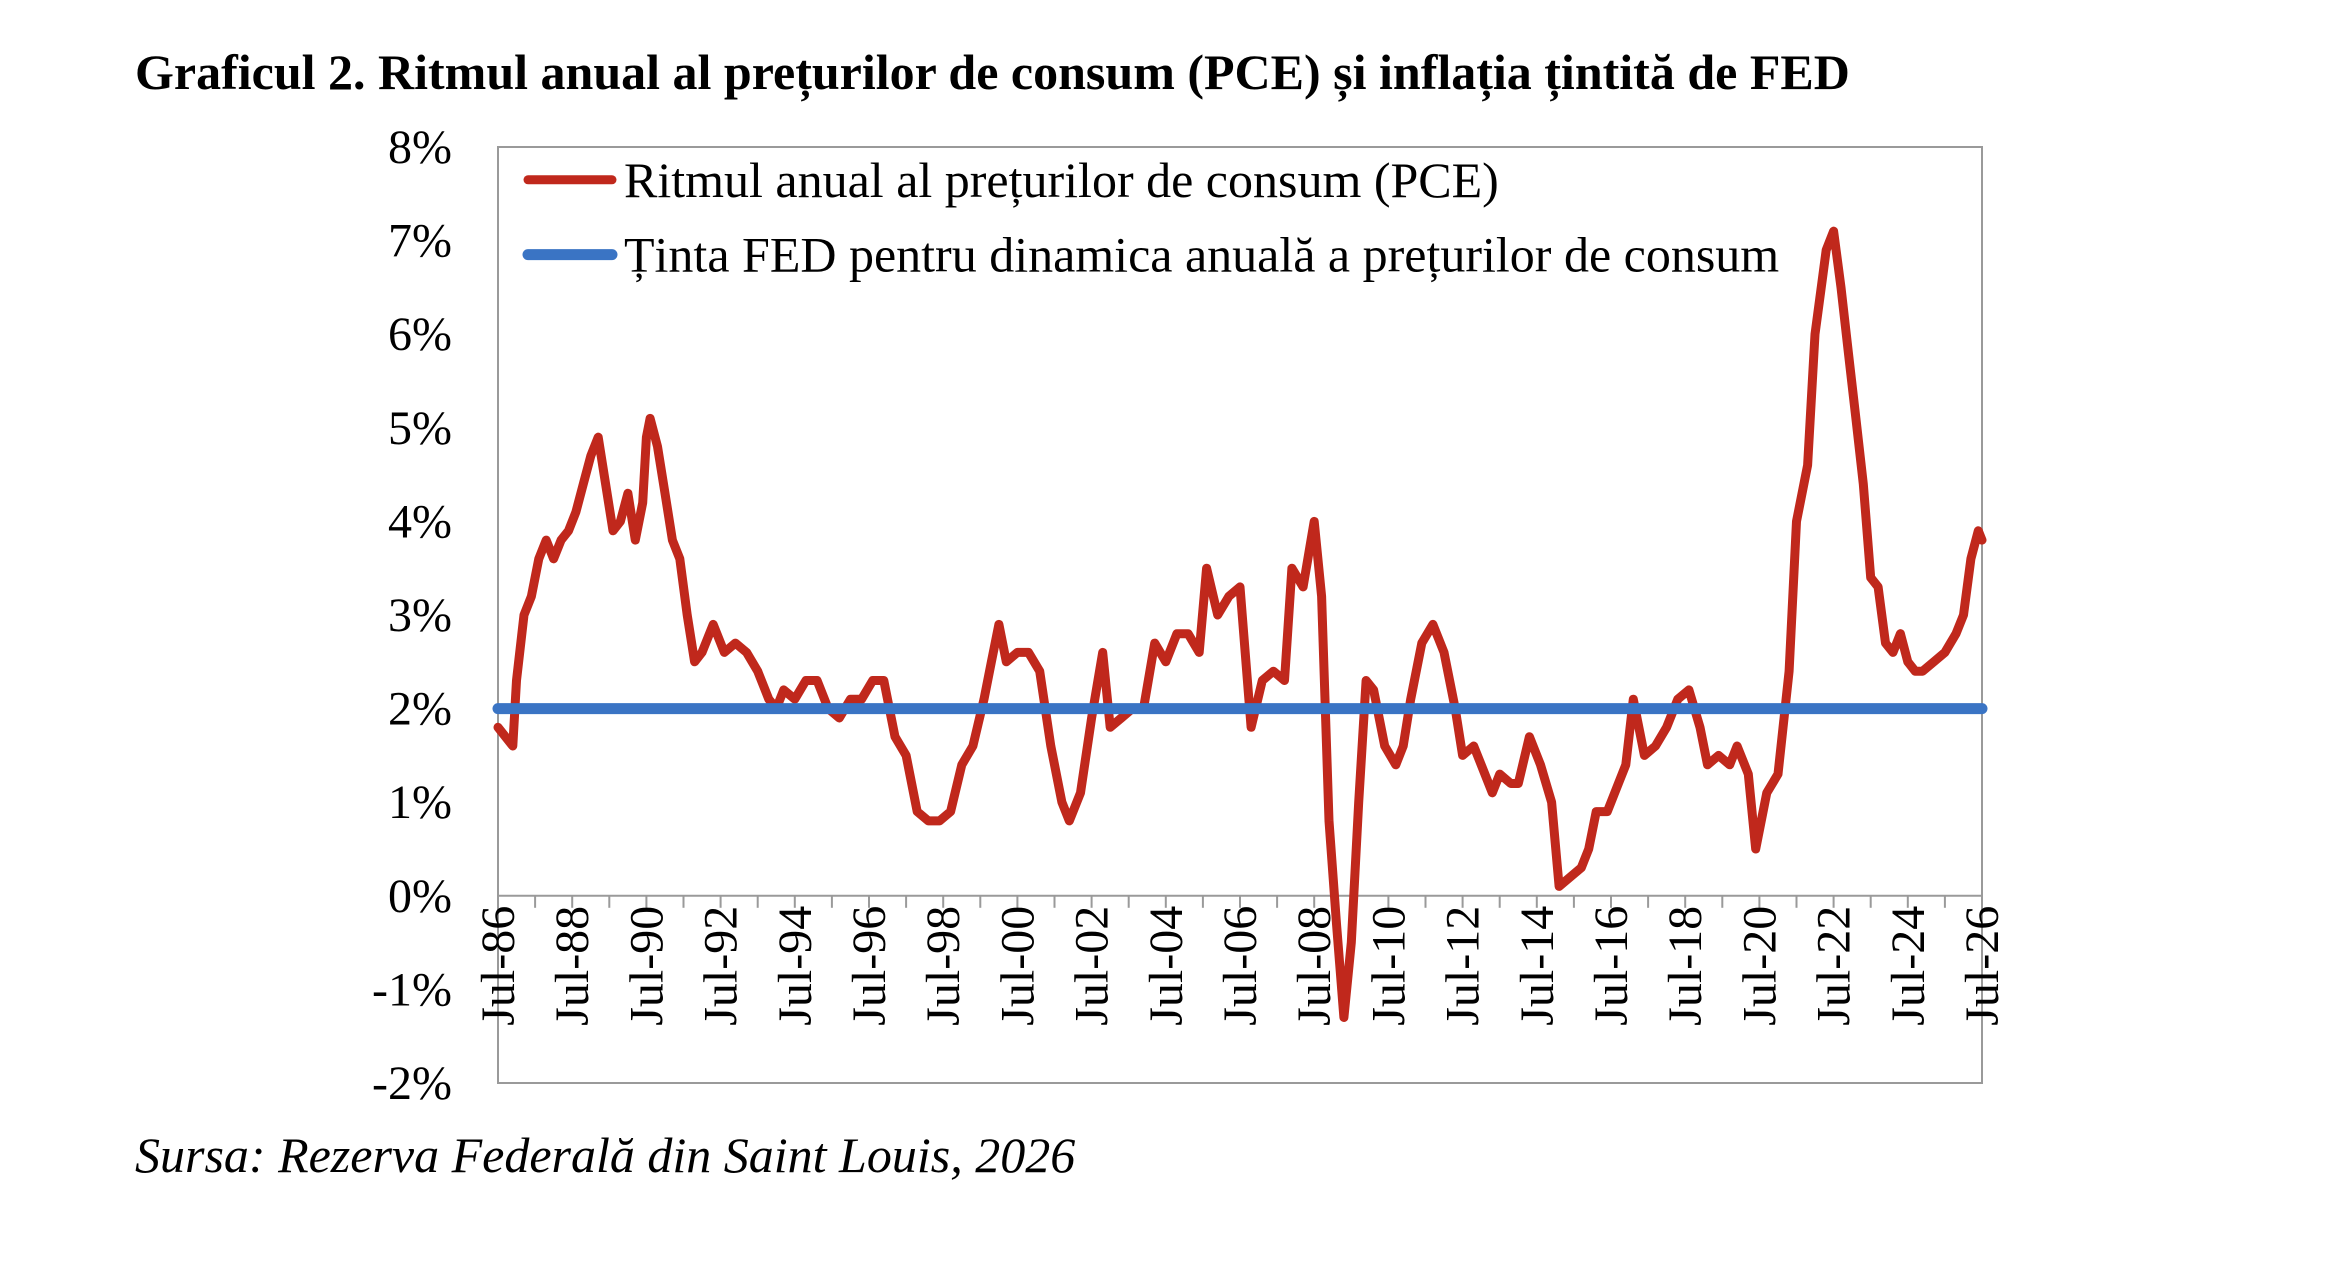 This screenshot has height=1278, width=2340. Describe the element at coordinates (795, 966) in the screenshot. I see `x-tick-label: Jul-94` at that location.